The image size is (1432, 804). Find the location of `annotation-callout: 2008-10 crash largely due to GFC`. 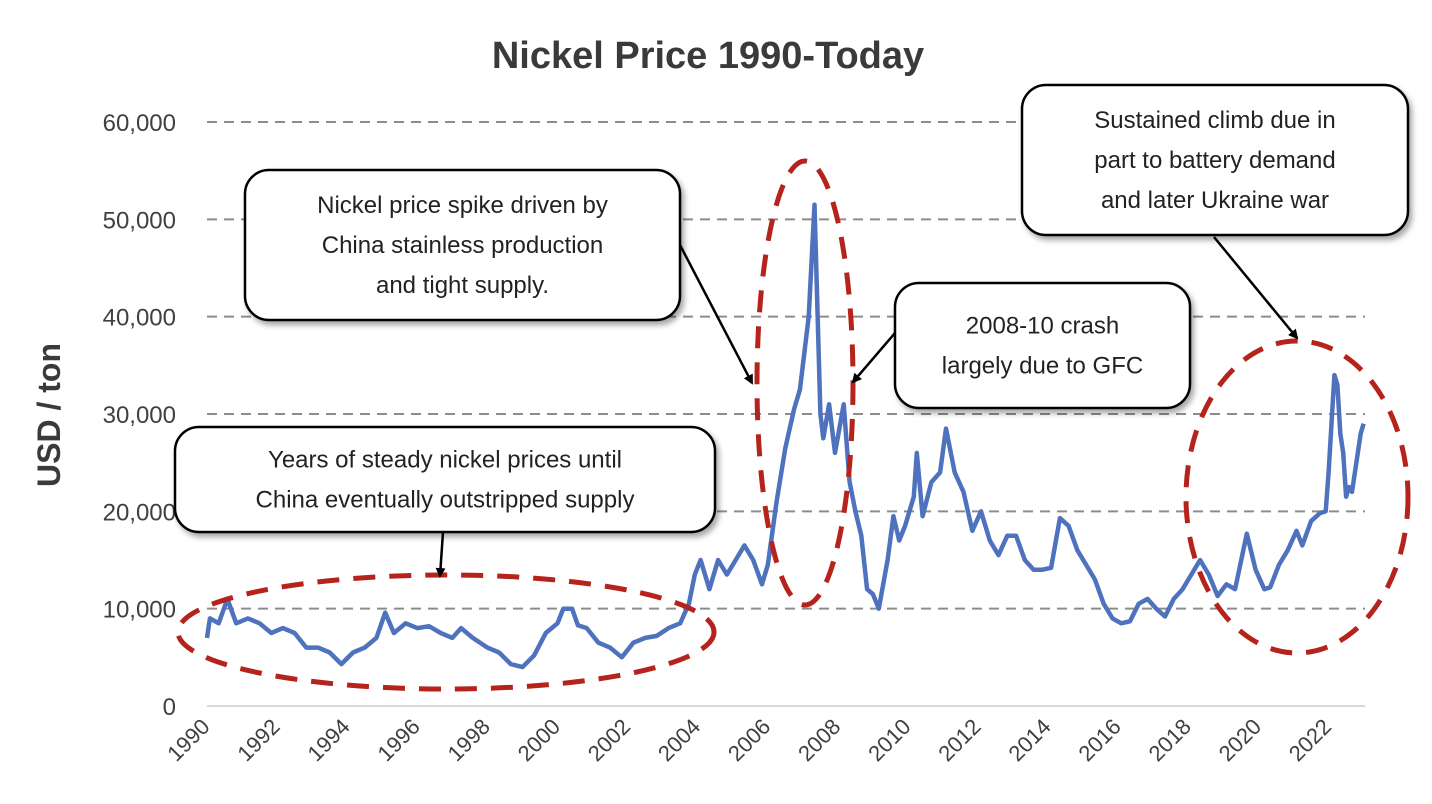

annotation-callout: 2008-10 crash largely due to GFC is located at coordinates (1042, 345).